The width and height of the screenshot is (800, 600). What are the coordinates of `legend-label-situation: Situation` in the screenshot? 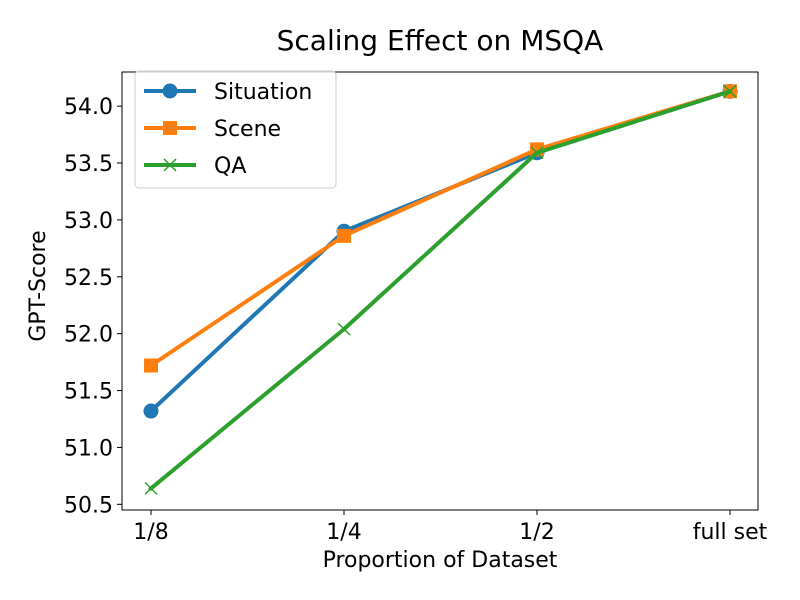 It's located at (263, 92).